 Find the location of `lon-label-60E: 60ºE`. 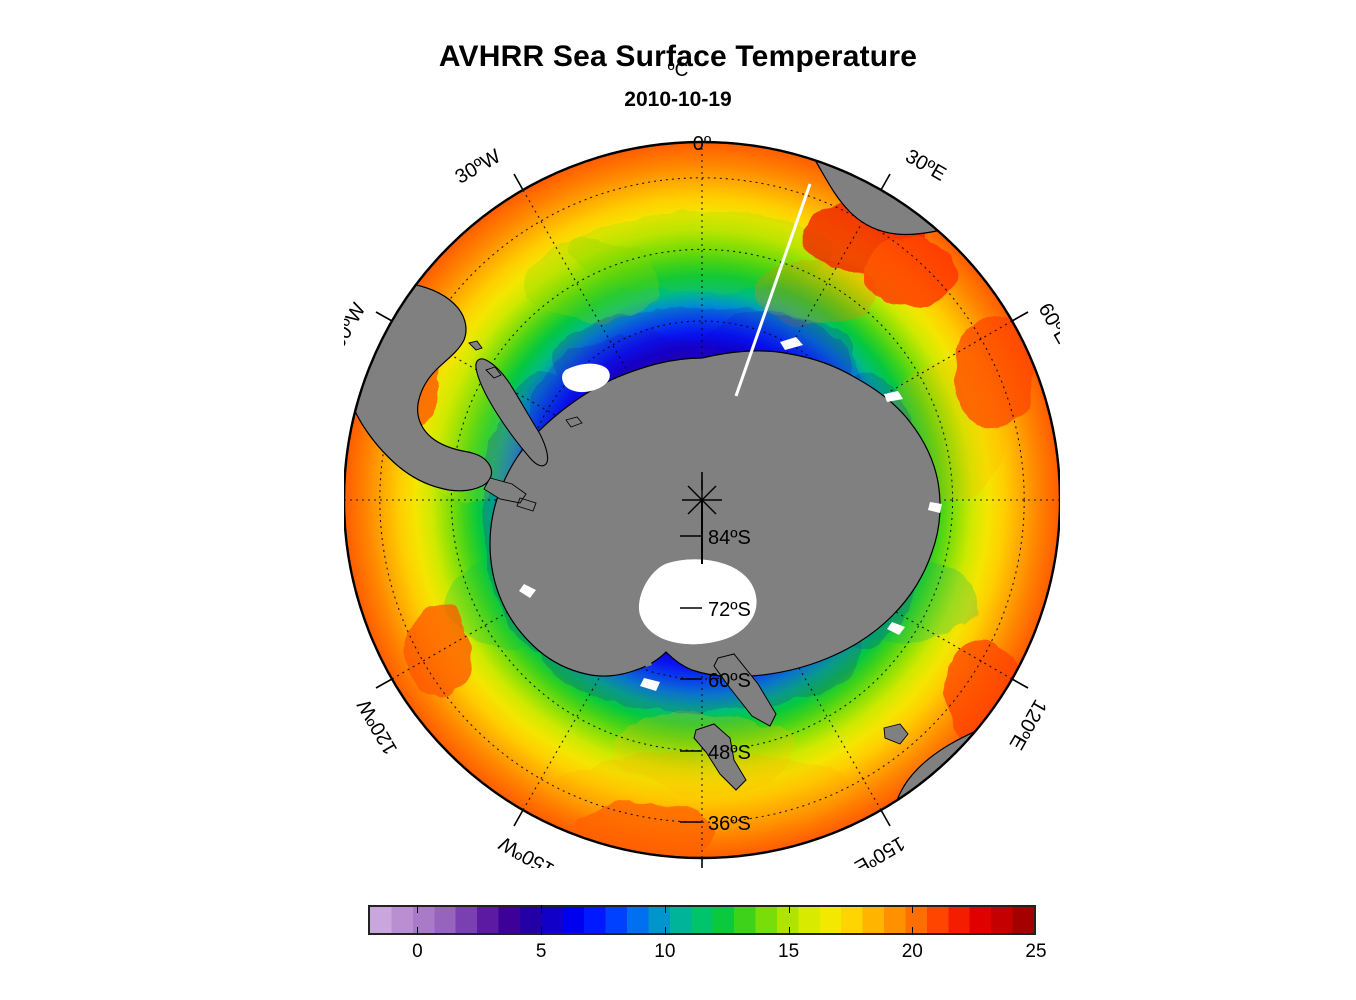

lon-label-60E: 60ºE is located at coordinates (1047, 324).